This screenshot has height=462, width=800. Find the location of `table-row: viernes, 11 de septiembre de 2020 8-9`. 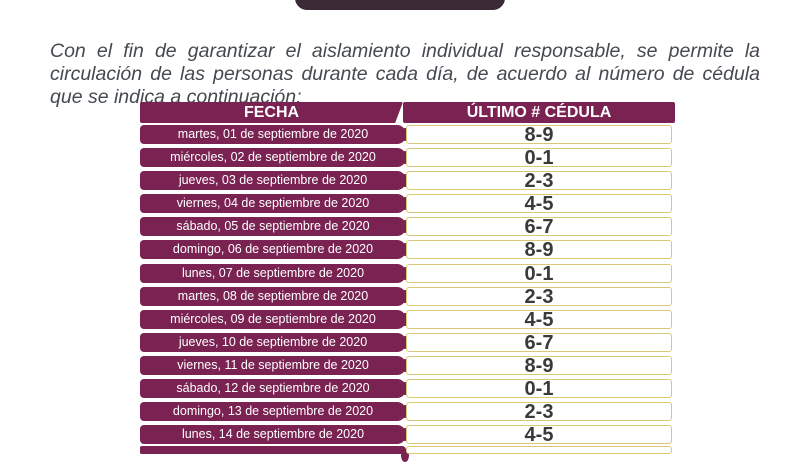

table-row: viernes, 11 de septiembre de 2020 8-9 is located at coordinates (407, 366).